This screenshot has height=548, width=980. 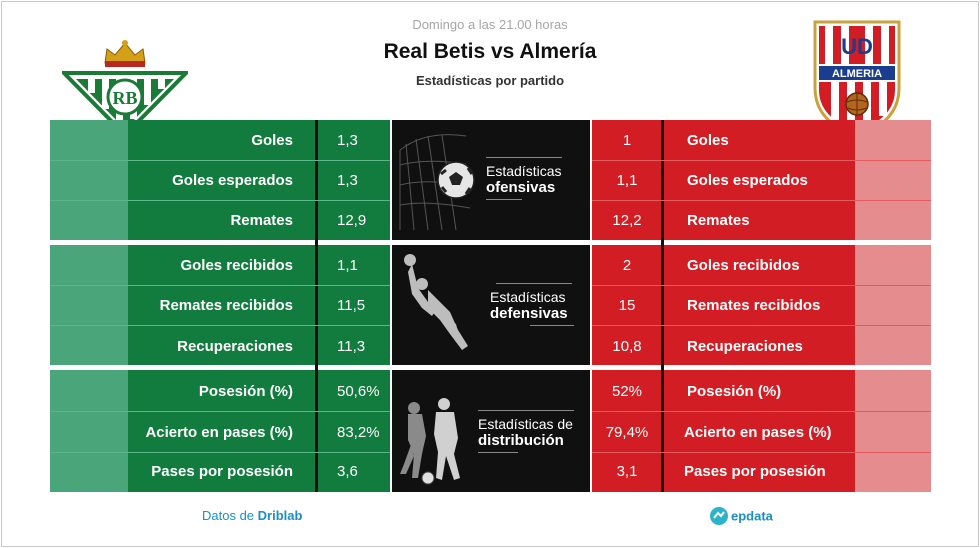 I want to click on betis-stat-value: 12,9, so click(x=352, y=220).